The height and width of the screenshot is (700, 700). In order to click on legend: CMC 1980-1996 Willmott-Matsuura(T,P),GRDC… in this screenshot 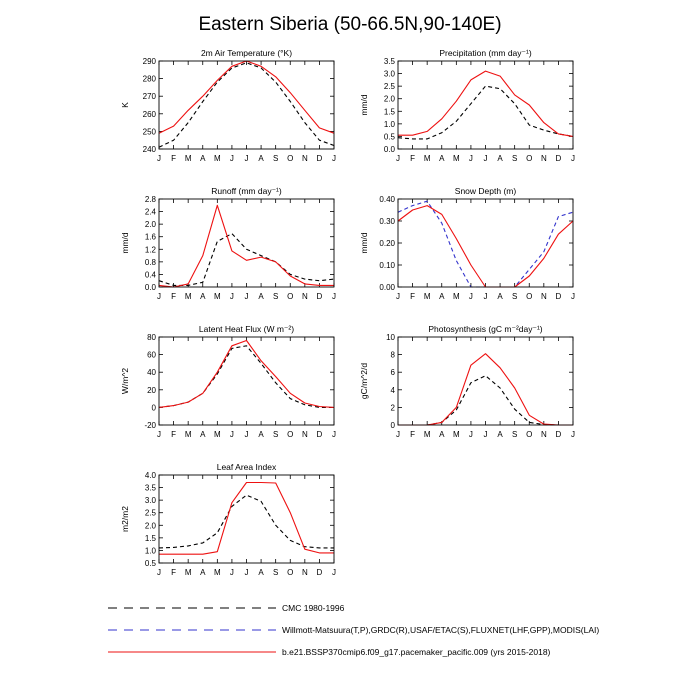, I will do `click(353, 630)`.